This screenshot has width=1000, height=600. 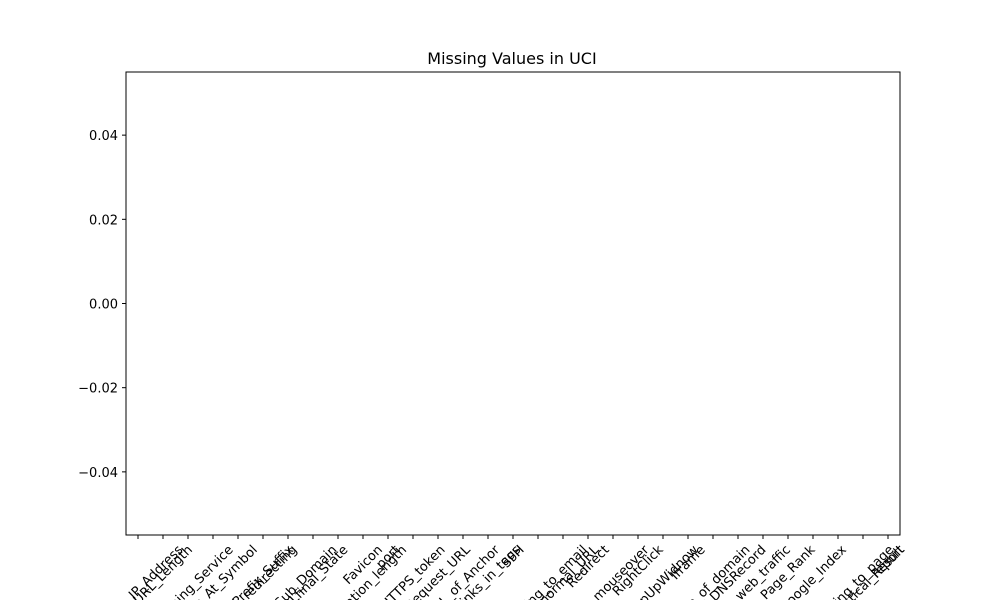 I want to click on y-tick-label: 0.00, so click(x=103, y=305).